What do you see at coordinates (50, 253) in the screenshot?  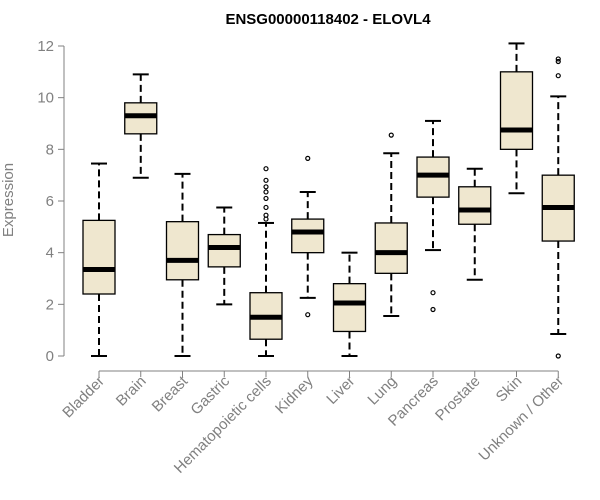 I see `y-tick-label: 4` at bounding box center [50, 253].